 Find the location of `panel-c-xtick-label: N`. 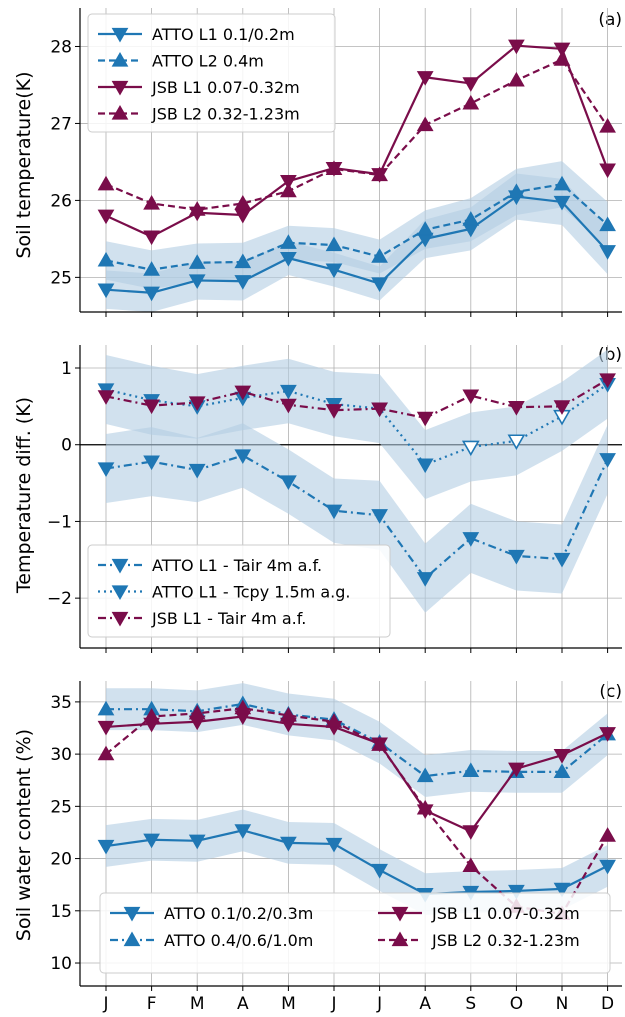

panel-c-xtick-label: N is located at coordinates (562, 1004).